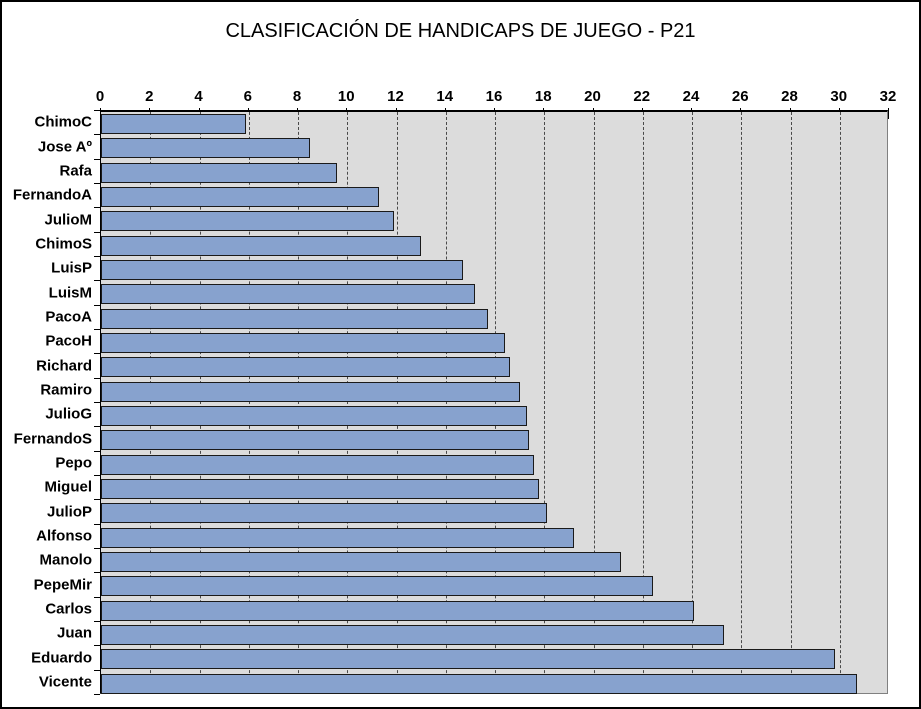  Describe the element at coordinates (346, 96) in the screenshot. I see `x-tick-label-10: 10` at that location.